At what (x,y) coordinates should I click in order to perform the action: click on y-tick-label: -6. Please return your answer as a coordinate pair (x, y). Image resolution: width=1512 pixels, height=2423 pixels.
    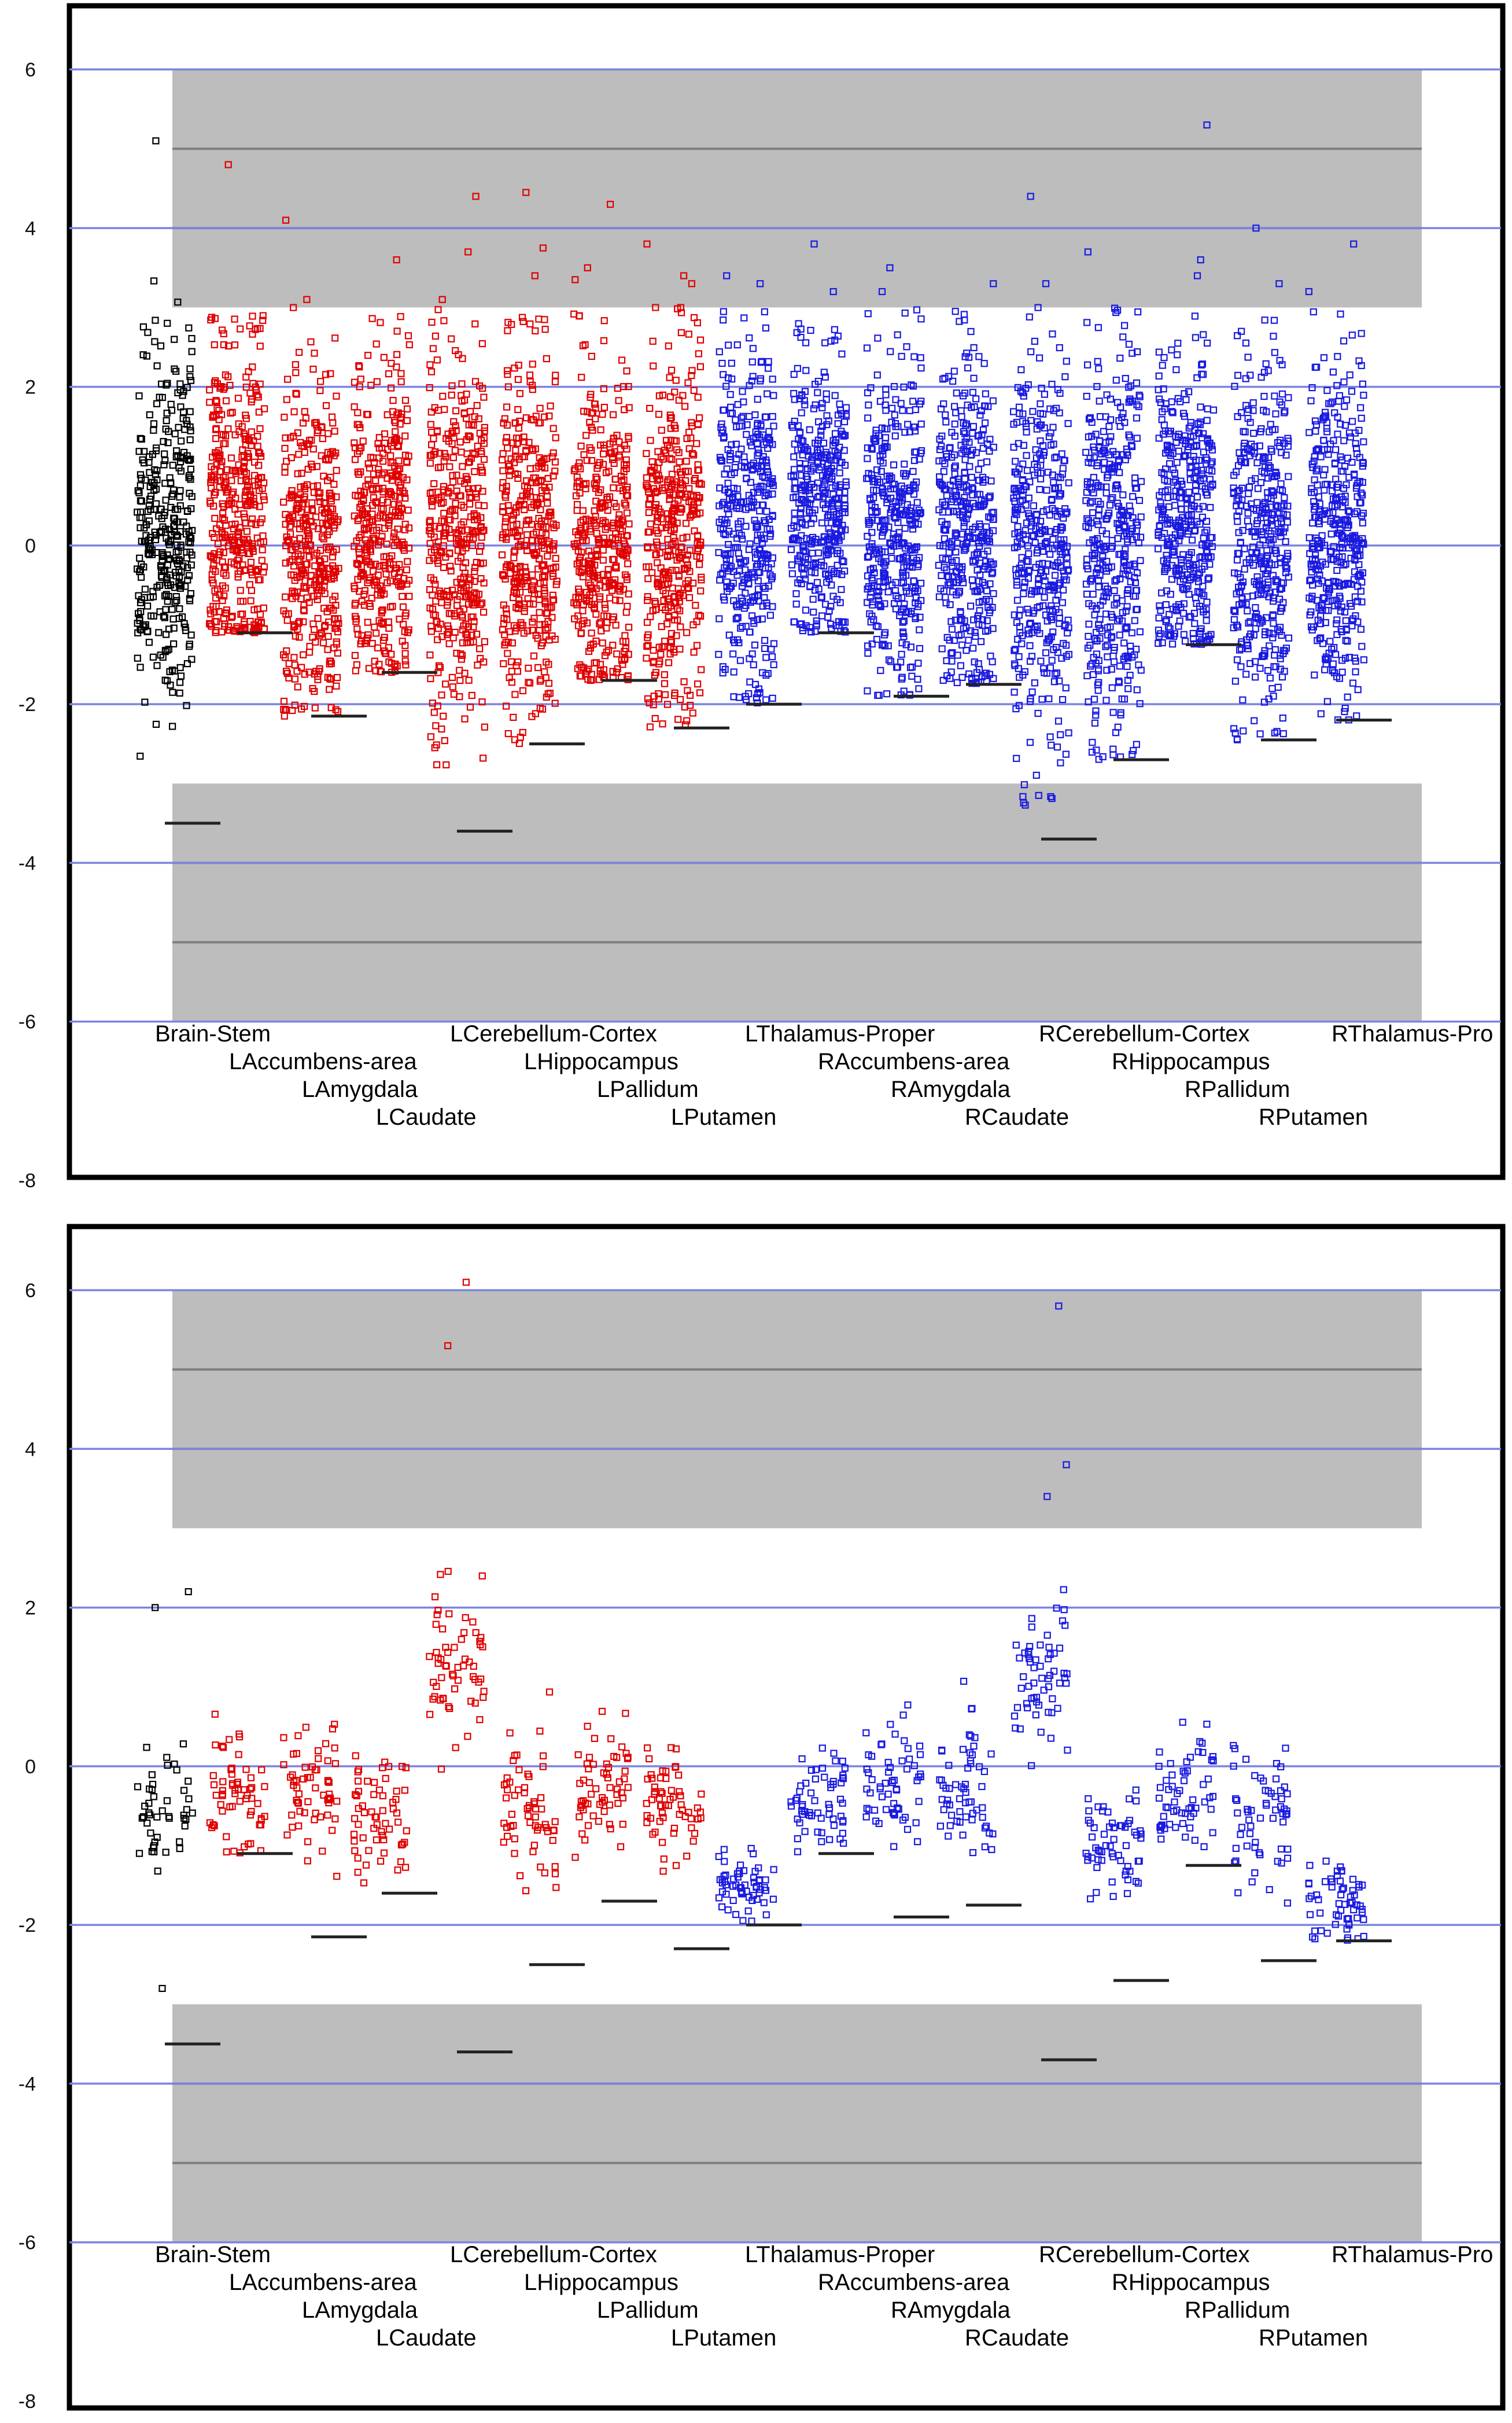
    Looking at the image, I should click on (27, 1022).